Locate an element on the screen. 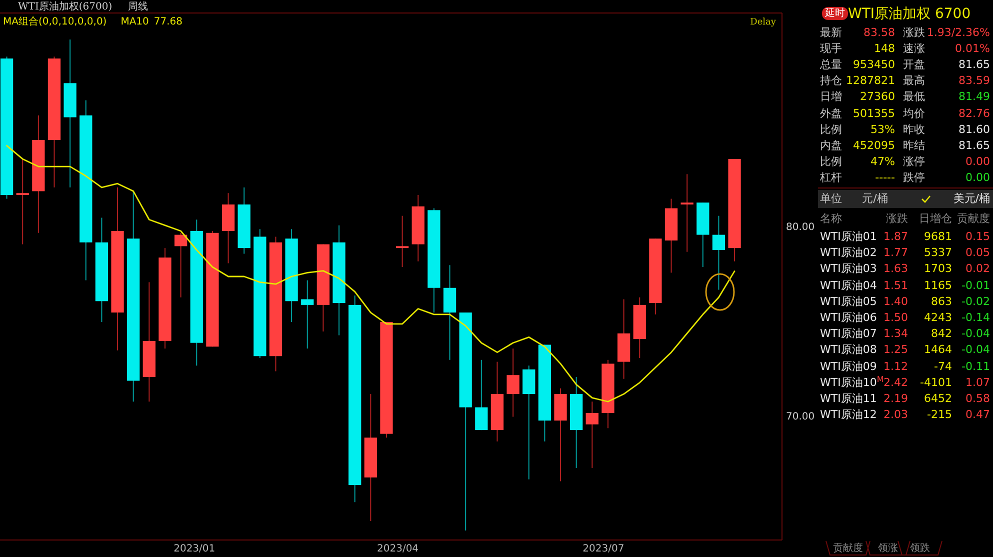  text: WTI原油07 is located at coordinates (848, 334).